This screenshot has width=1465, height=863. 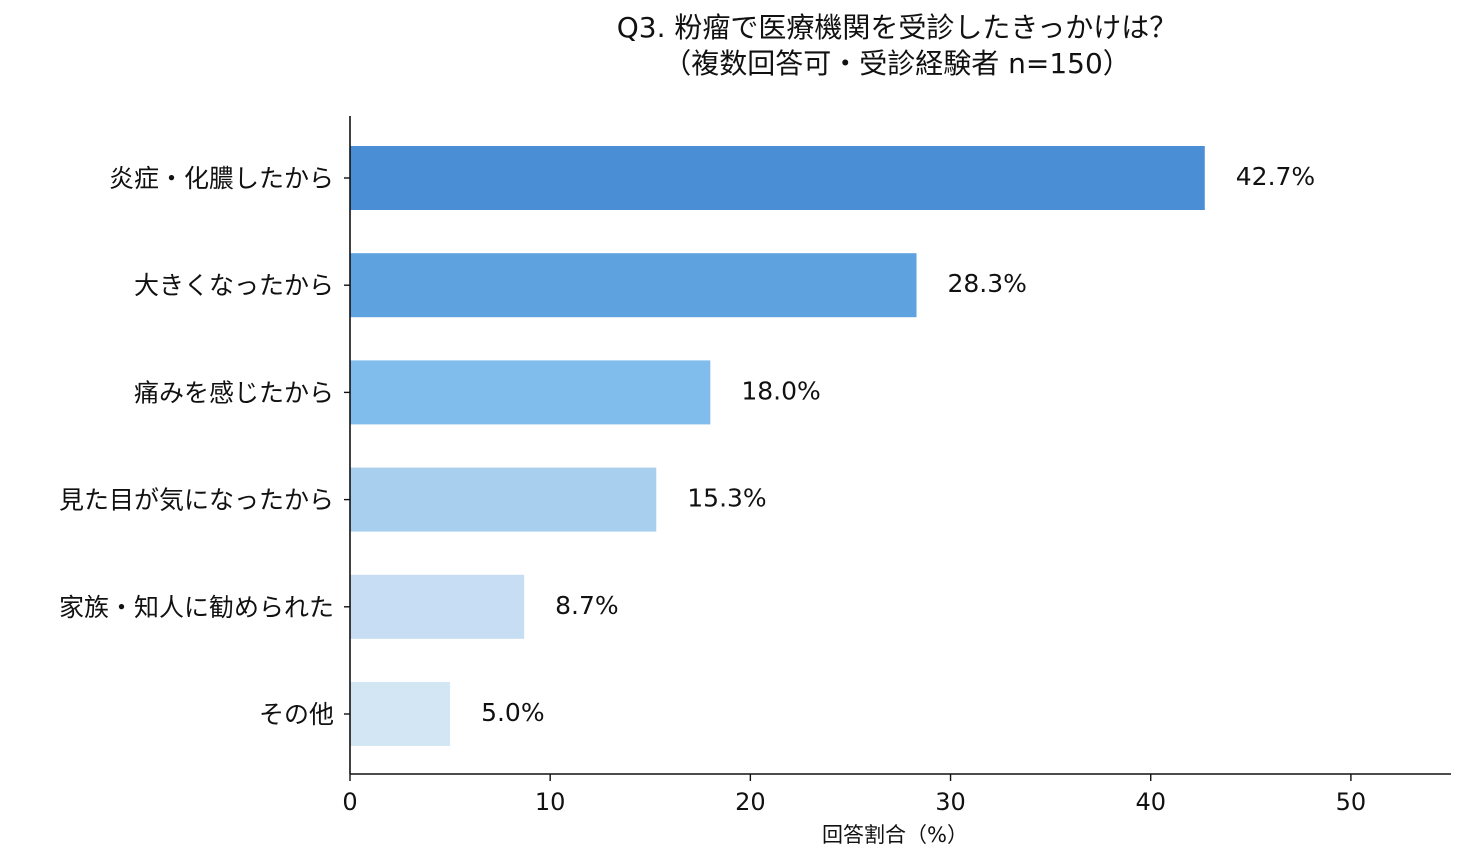 What do you see at coordinates (513, 712) in the screenshot?
I see `value-label-5: 5.0%` at bounding box center [513, 712].